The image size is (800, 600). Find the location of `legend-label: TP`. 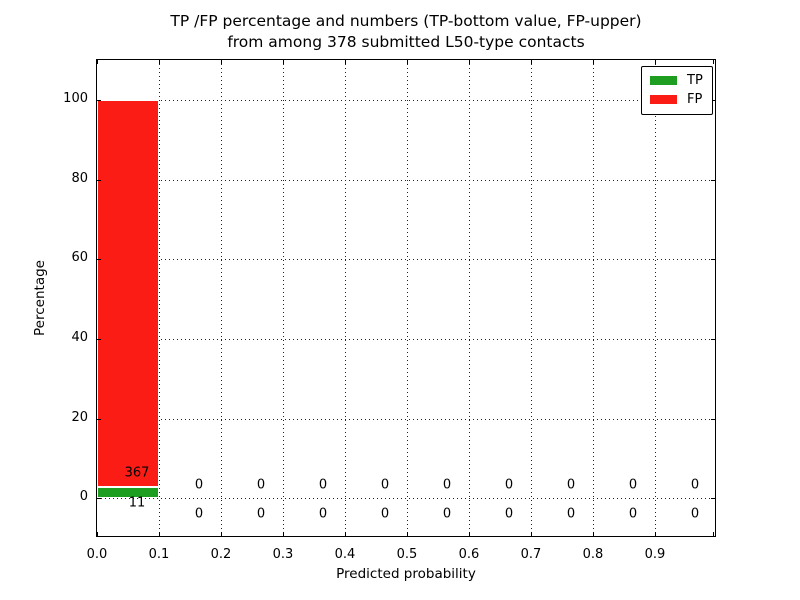

legend-label: TP is located at coordinates (695, 80).